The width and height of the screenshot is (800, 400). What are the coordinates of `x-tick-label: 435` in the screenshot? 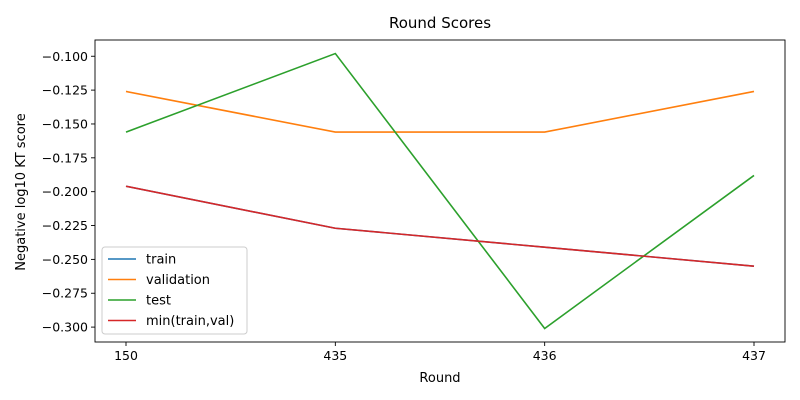 It's located at (335, 355).